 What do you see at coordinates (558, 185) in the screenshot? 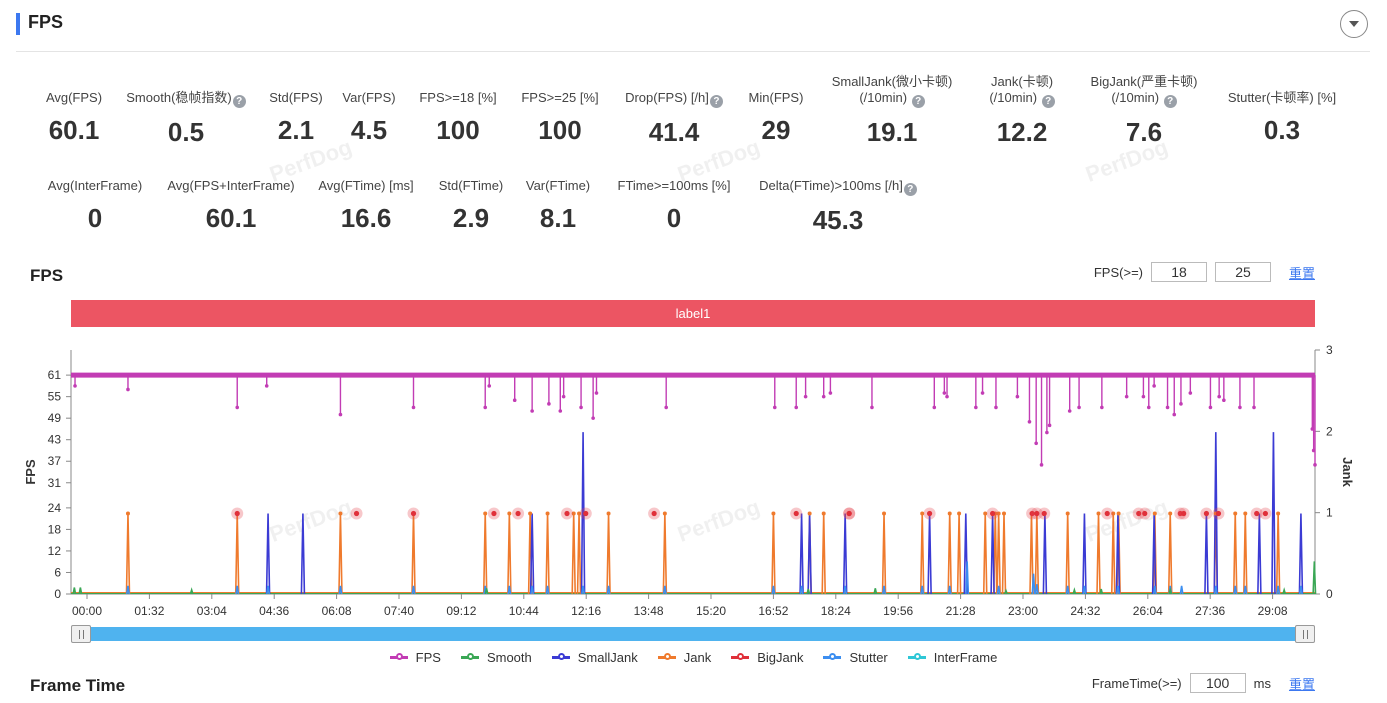
I see `stat-label: Var(FTime)` at bounding box center [558, 185].